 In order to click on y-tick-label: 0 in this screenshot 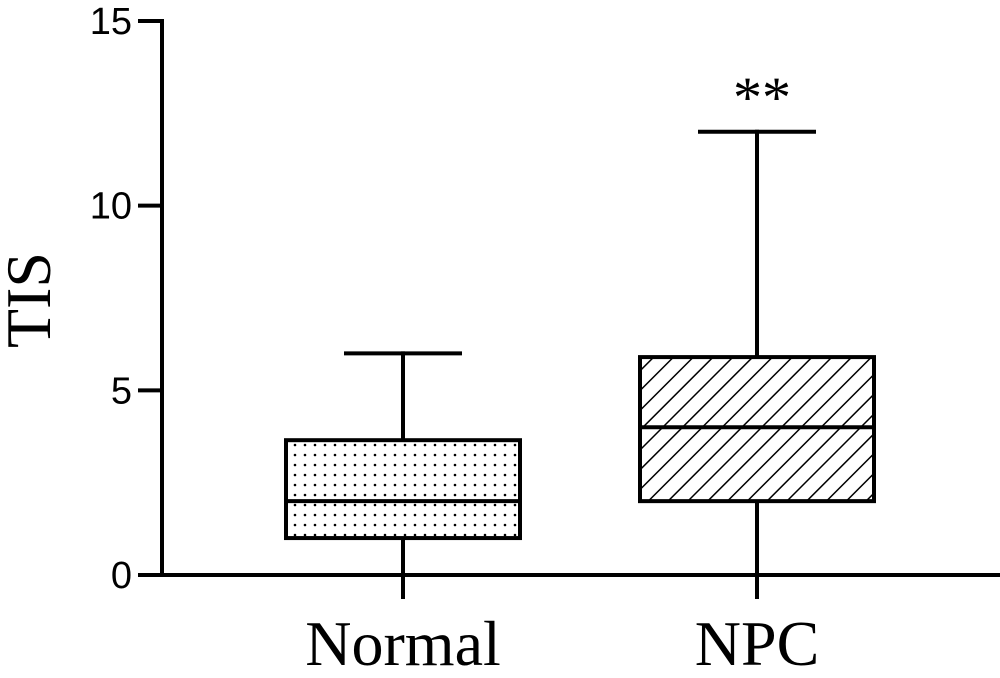, I will do `click(121, 576)`.